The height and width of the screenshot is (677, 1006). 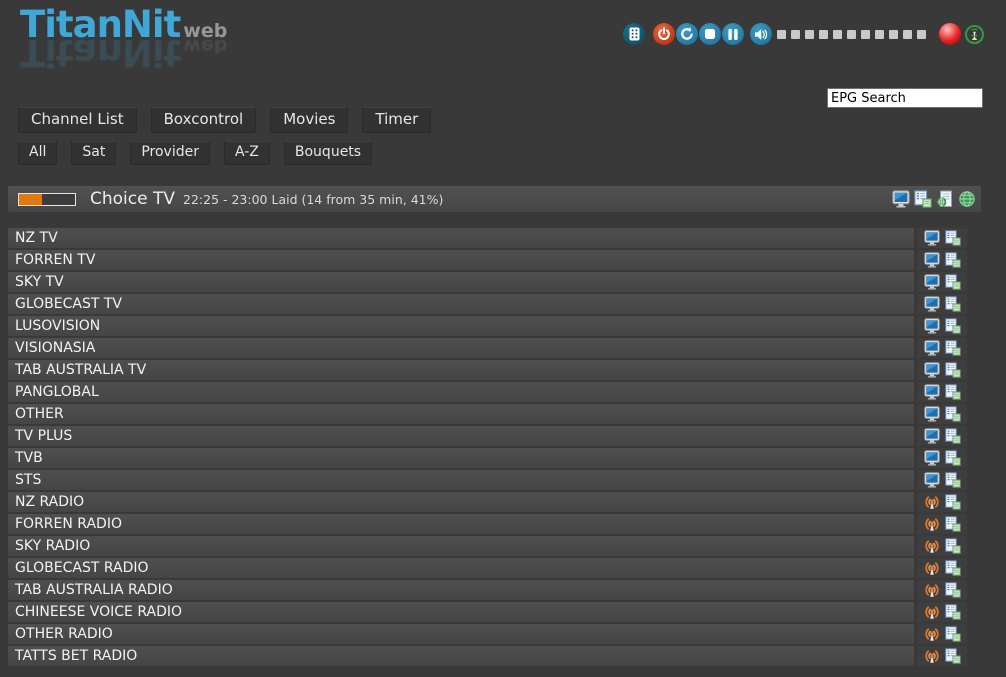 What do you see at coordinates (461, 238) in the screenshot?
I see `channel-button: NZ TV` at bounding box center [461, 238].